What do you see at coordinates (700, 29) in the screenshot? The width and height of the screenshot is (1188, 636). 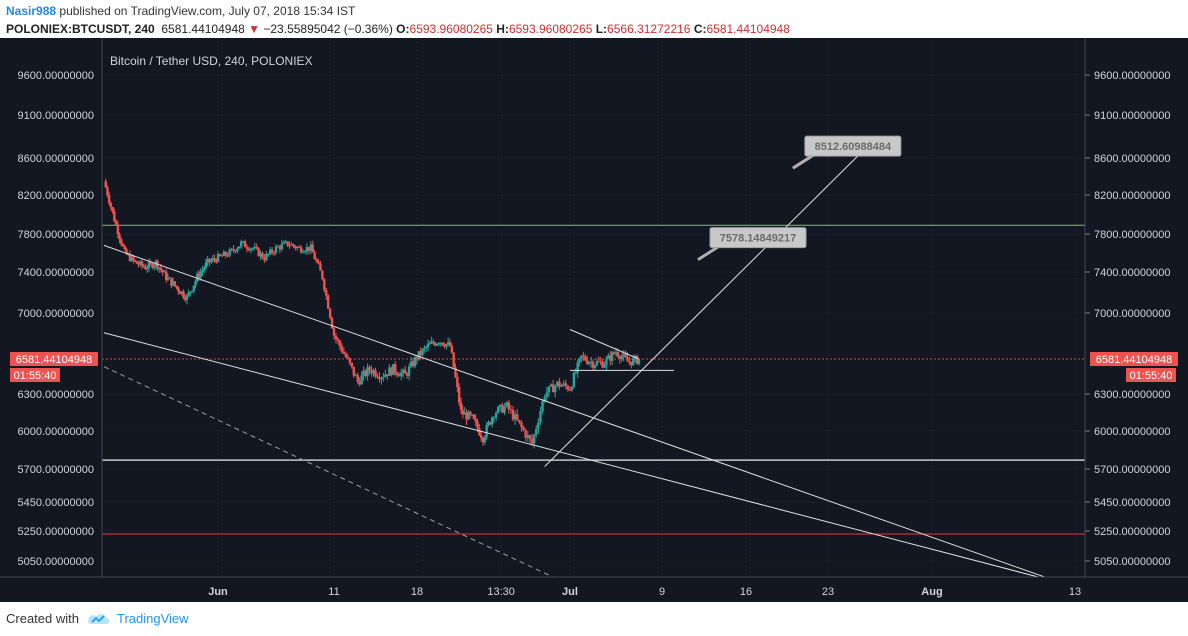 I see `close-label: C:` at bounding box center [700, 29].